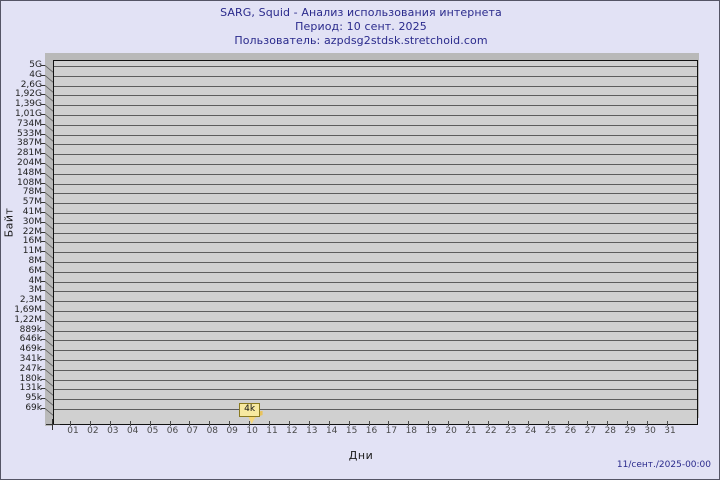  I want to click on y-axis-tick-label: 281M, so click(29, 153).